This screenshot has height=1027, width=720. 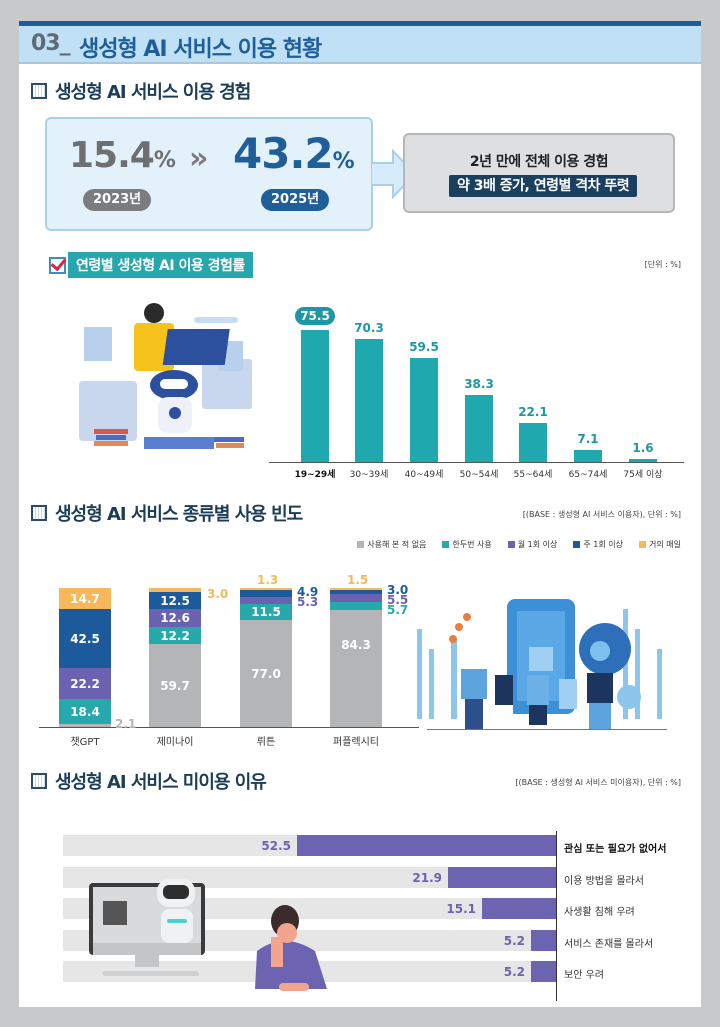 I want to click on age-chart-banner: 연령별 생성형 AI 이용 경험률, so click(x=151, y=265).